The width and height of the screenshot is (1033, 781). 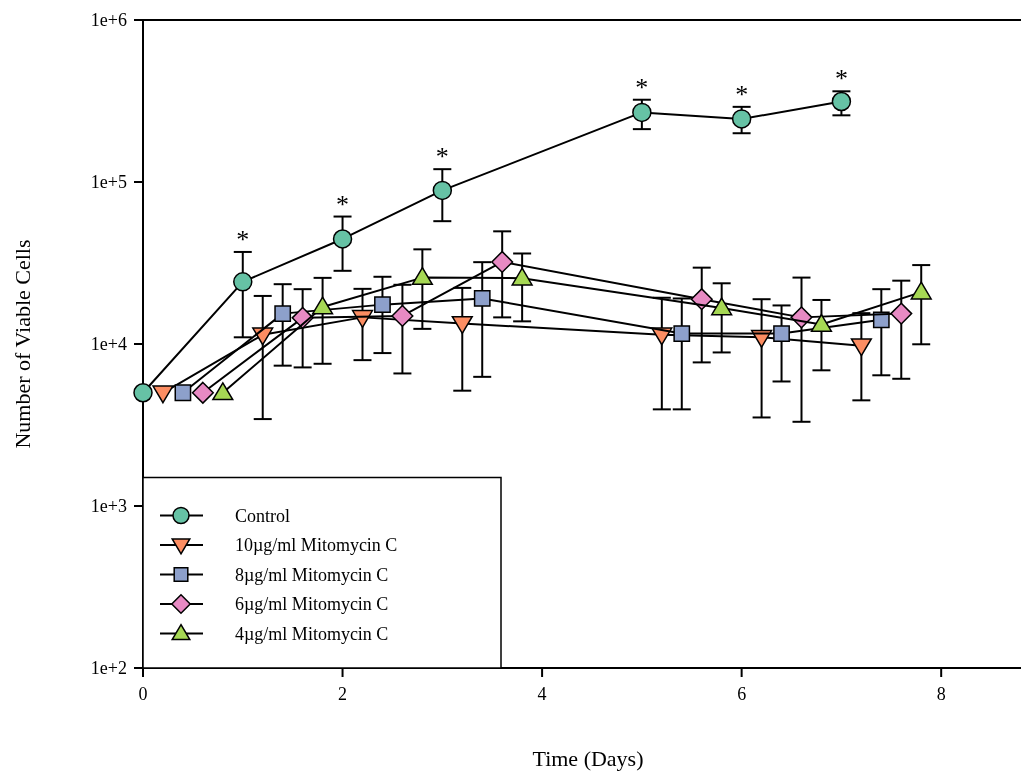 I want to click on x-tick-label: 0, so click(x=143, y=694).